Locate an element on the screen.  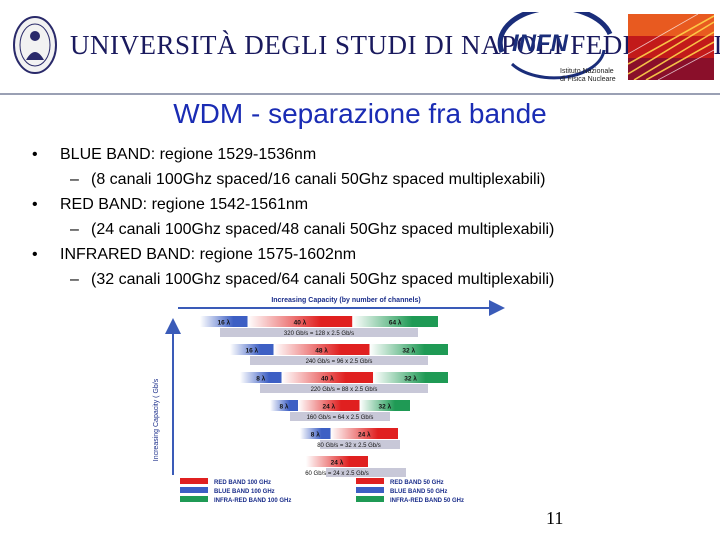
legend-label: INFRA-RED BAND 100 GHz is located at coordinates (252, 501).